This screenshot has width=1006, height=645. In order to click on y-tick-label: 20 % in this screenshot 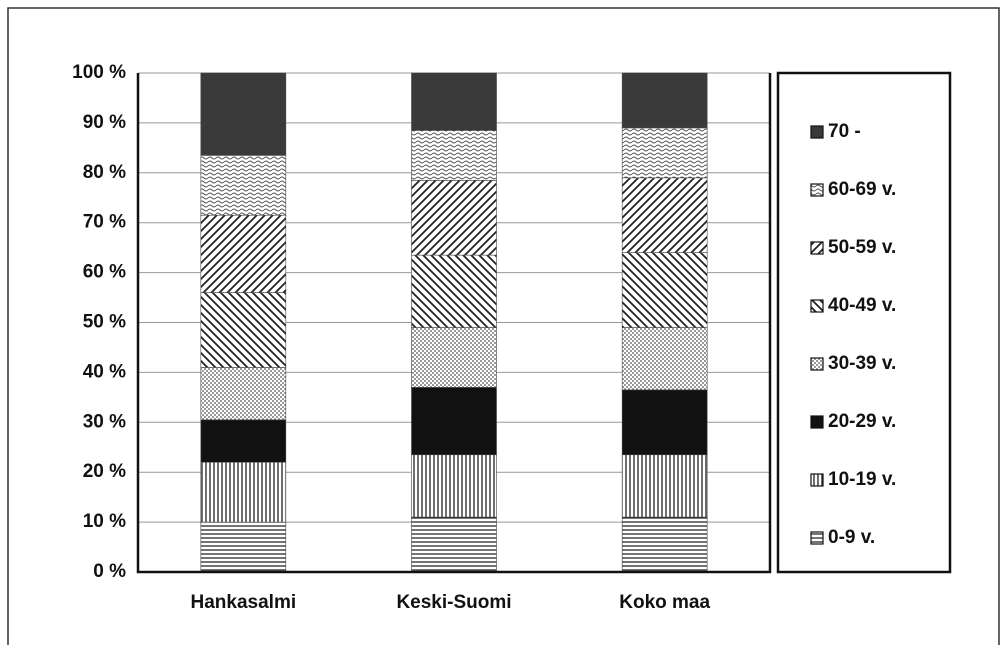, I will do `click(104, 471)`.